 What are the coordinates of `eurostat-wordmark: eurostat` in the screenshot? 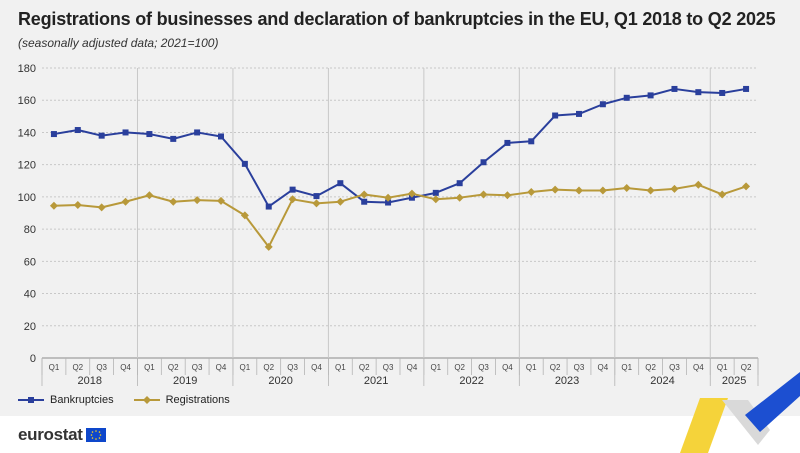 It's located at (50, 434).